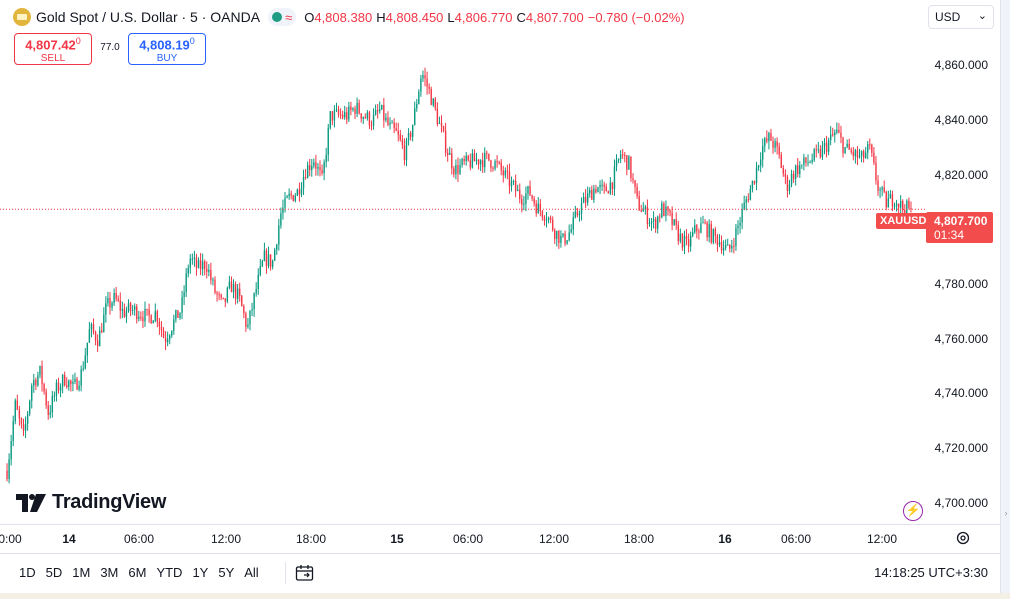 The image size is (1010, 599). Describe the element at coordinates (480, 17) in the screenshot. I see `ohlc-low: L4,806.770` at that location.